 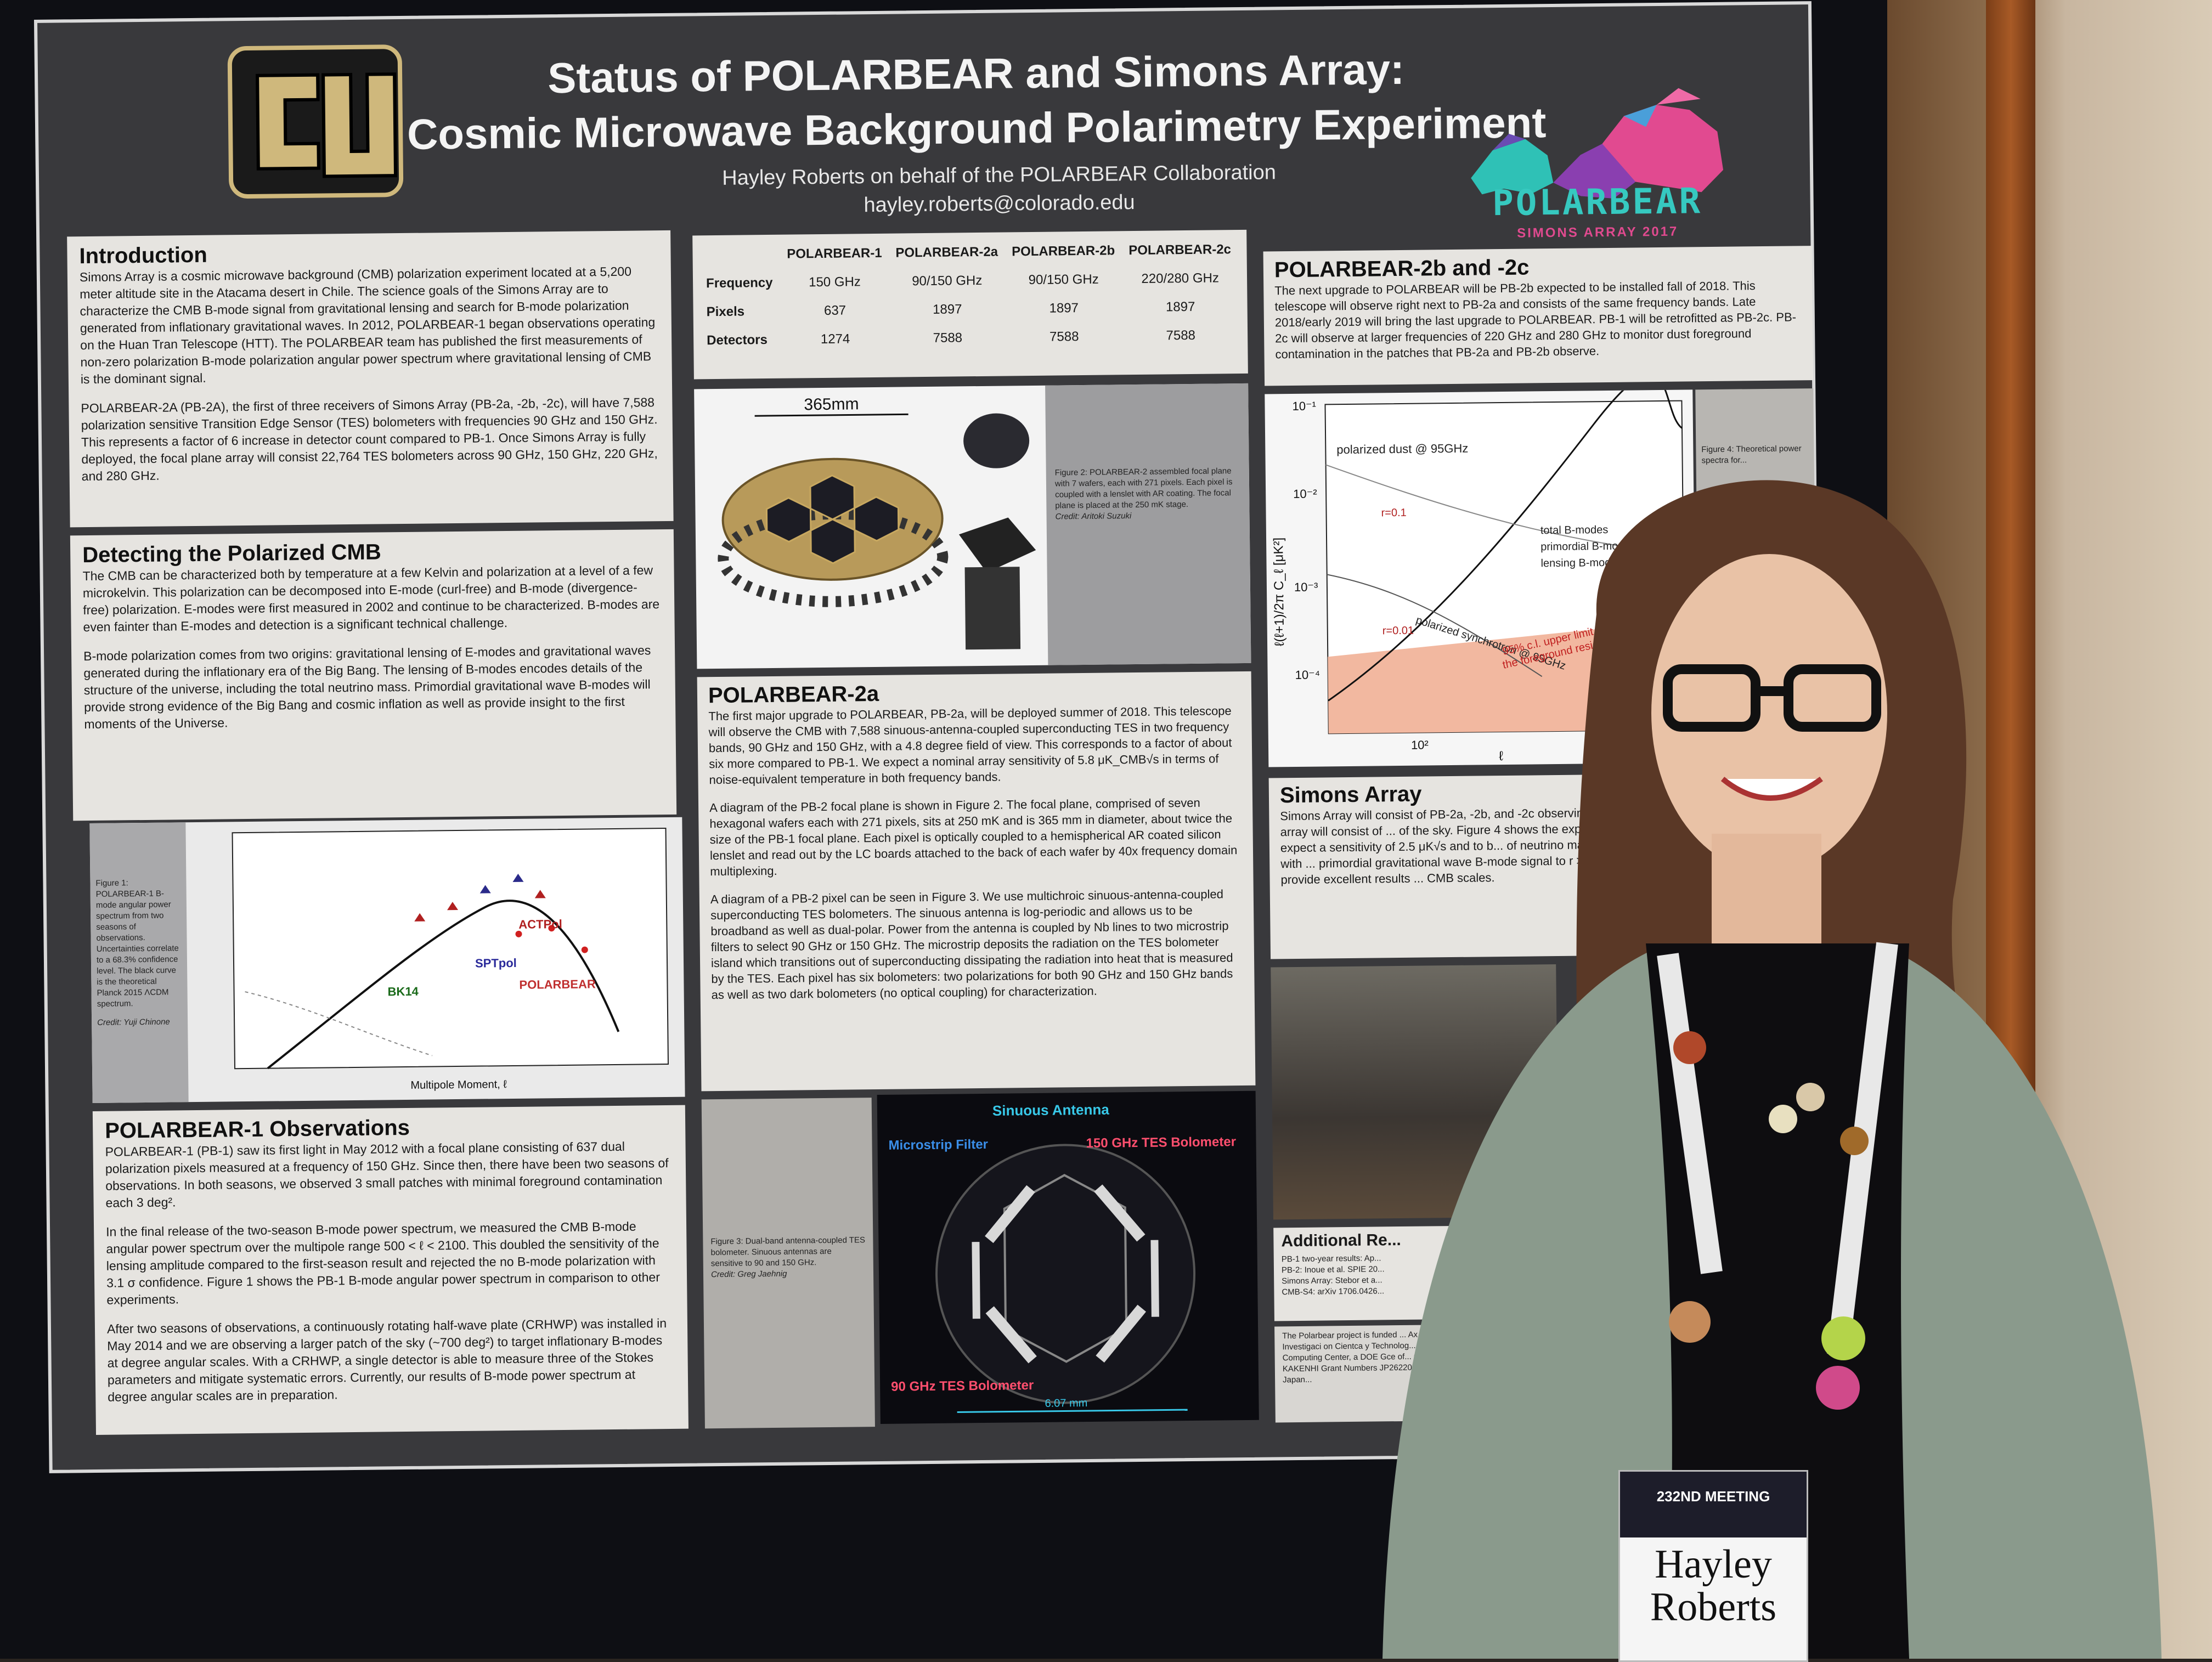 What do you see at coordinates (1051, 1110) in the screenshot?
I see `fig3-label-antenna: Sinuous Antenna` at bounding box center [1051, 1110].